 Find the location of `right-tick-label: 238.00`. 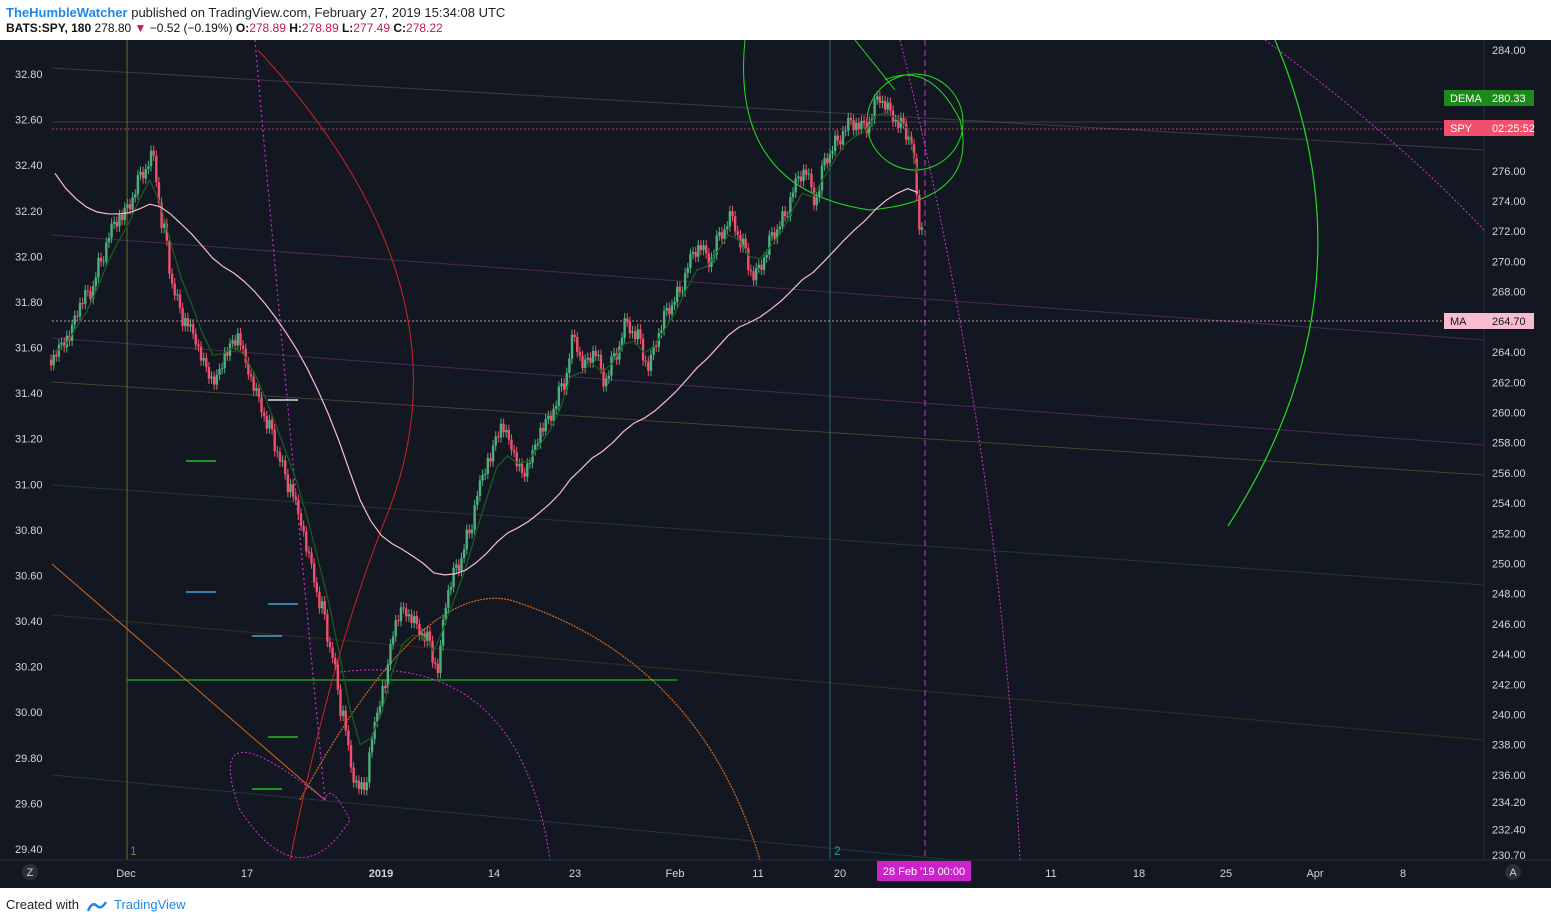

right-tick-label: 238.00 is located at coordinates (1509, 746).